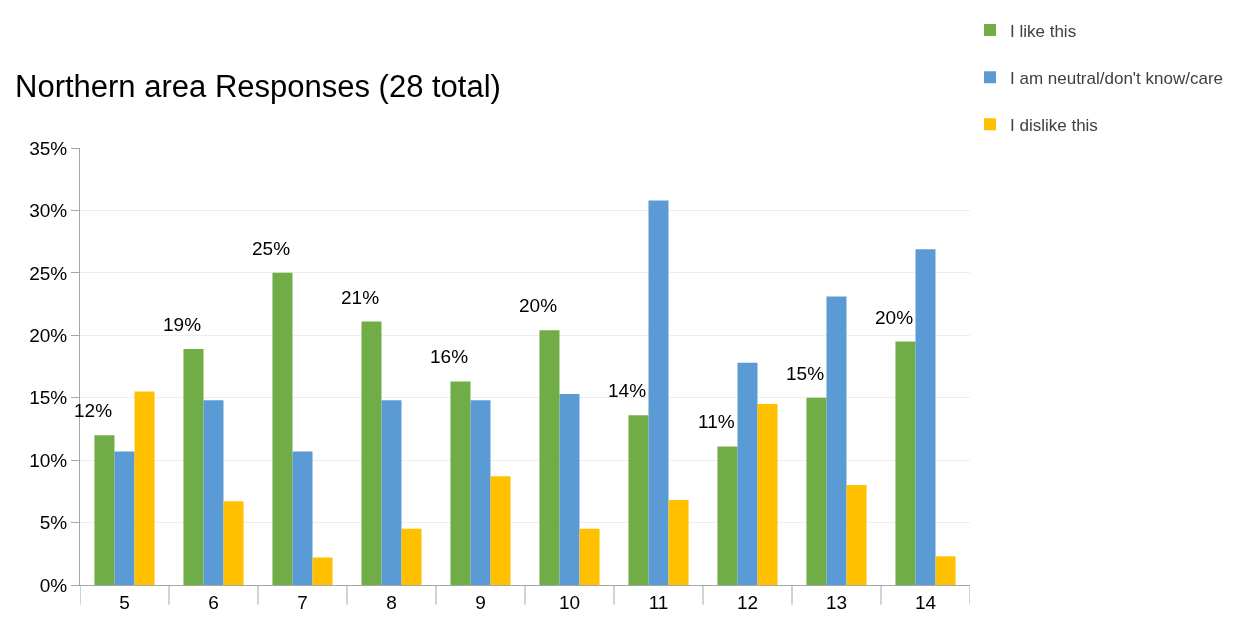 The width and height of the screenshot is (1251, 632). What do you see at coordinates (182, 324) in the screenshot?
I see `data-label: 19%` at bounding box center [182, 324].